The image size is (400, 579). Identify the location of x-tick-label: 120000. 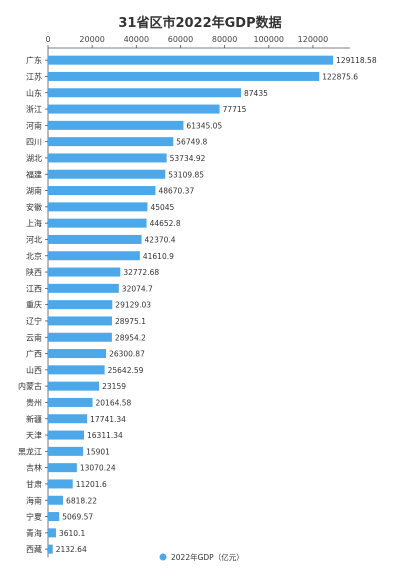
(313, 39).